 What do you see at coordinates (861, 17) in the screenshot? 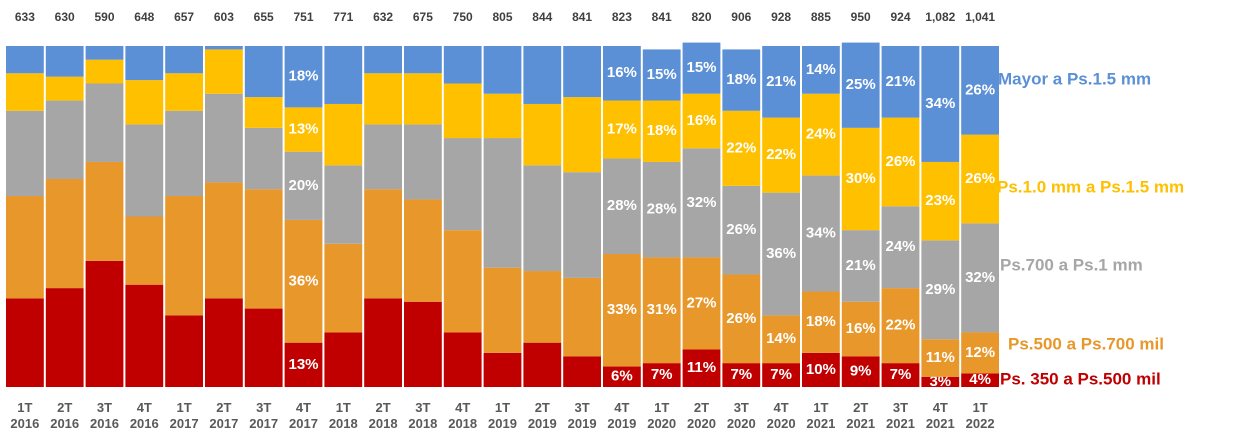
I see `total-label: 950` at bounding box center [861, 17].